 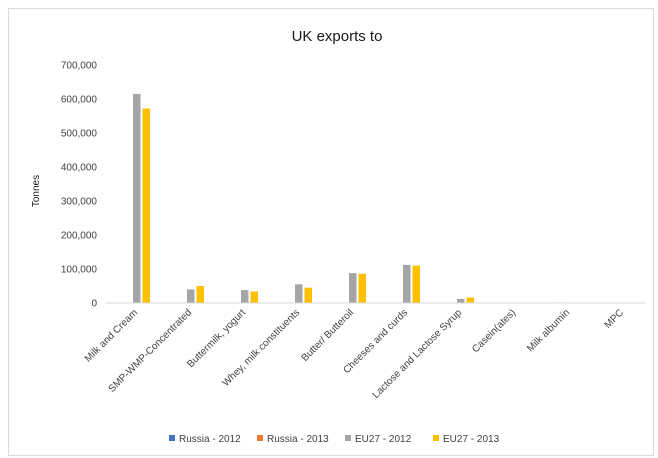 I want to click on category-label: Butter/ Butteroil, so click(x=328, y=335).